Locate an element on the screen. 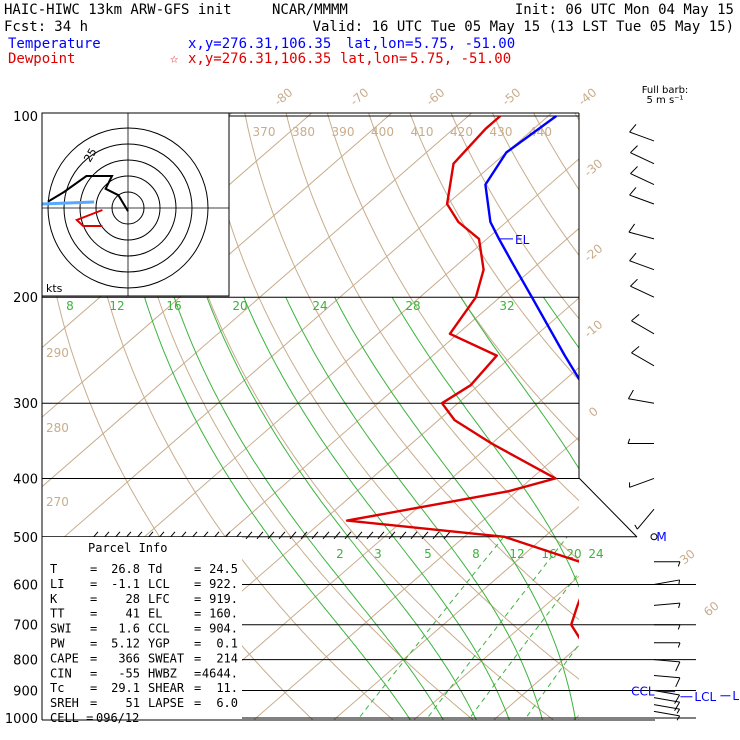  moist-adiabat-label: 8 is located at coordinates (70, 306).